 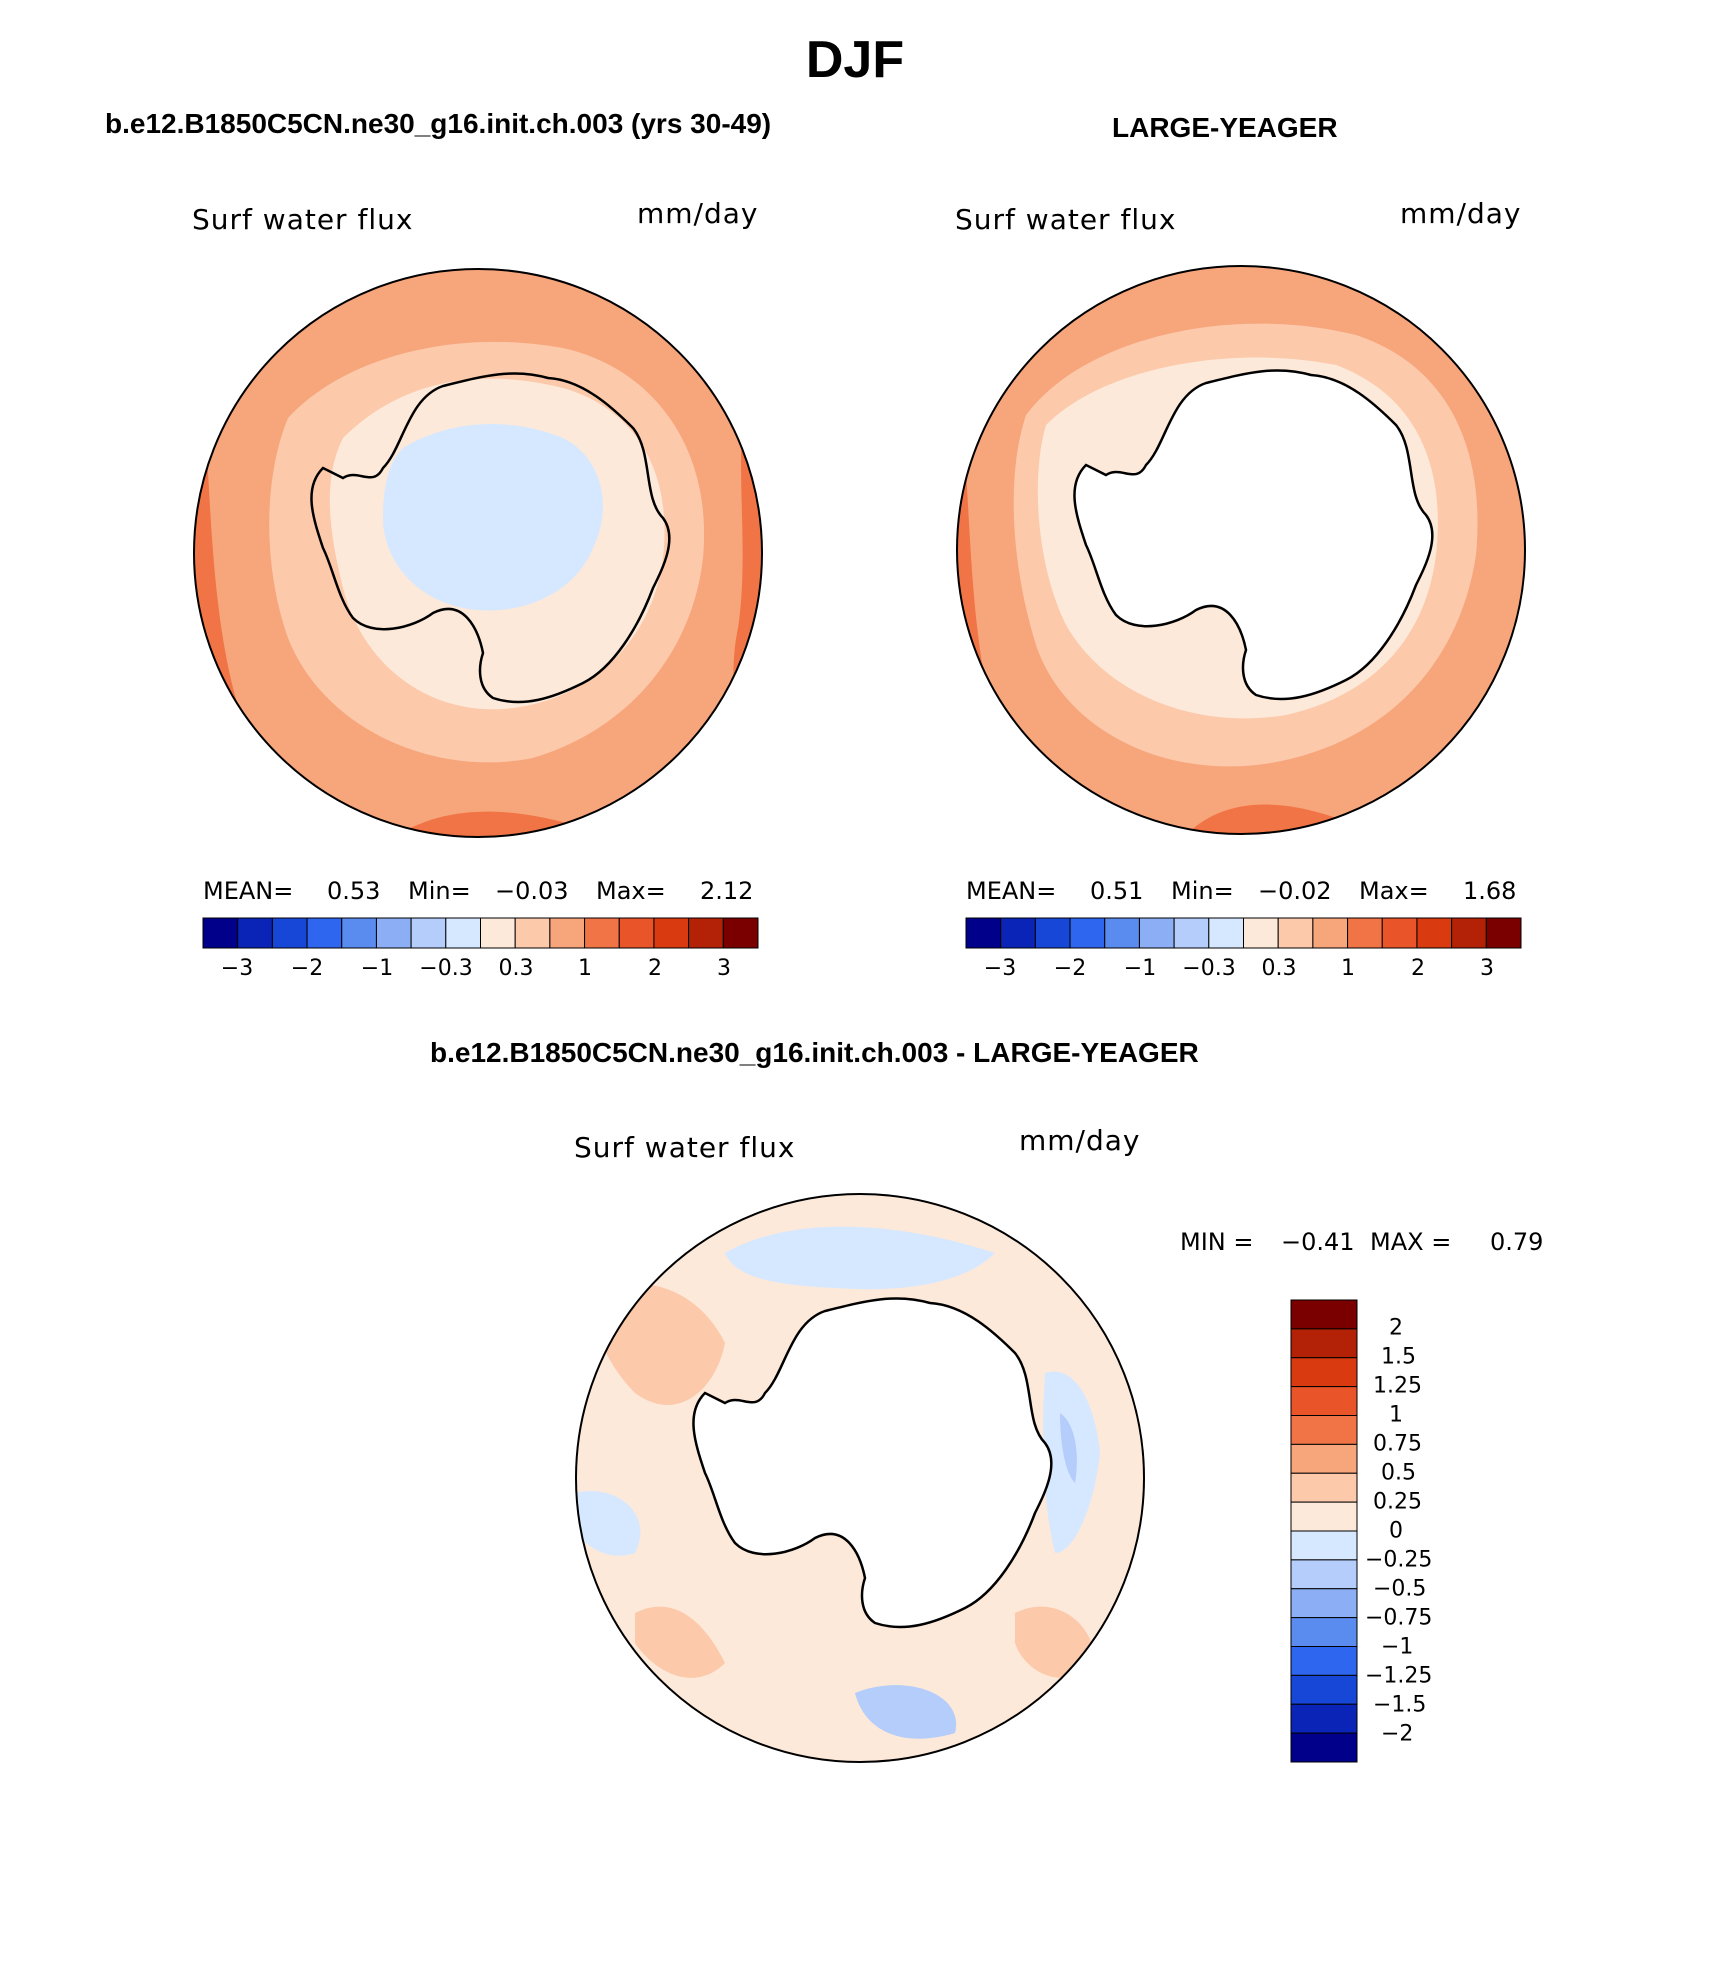 What do you see at coordinates (1461, 213) in the screenshot?
I see `panel2-units-label: mm/day` at bounding box center [1461, 213].